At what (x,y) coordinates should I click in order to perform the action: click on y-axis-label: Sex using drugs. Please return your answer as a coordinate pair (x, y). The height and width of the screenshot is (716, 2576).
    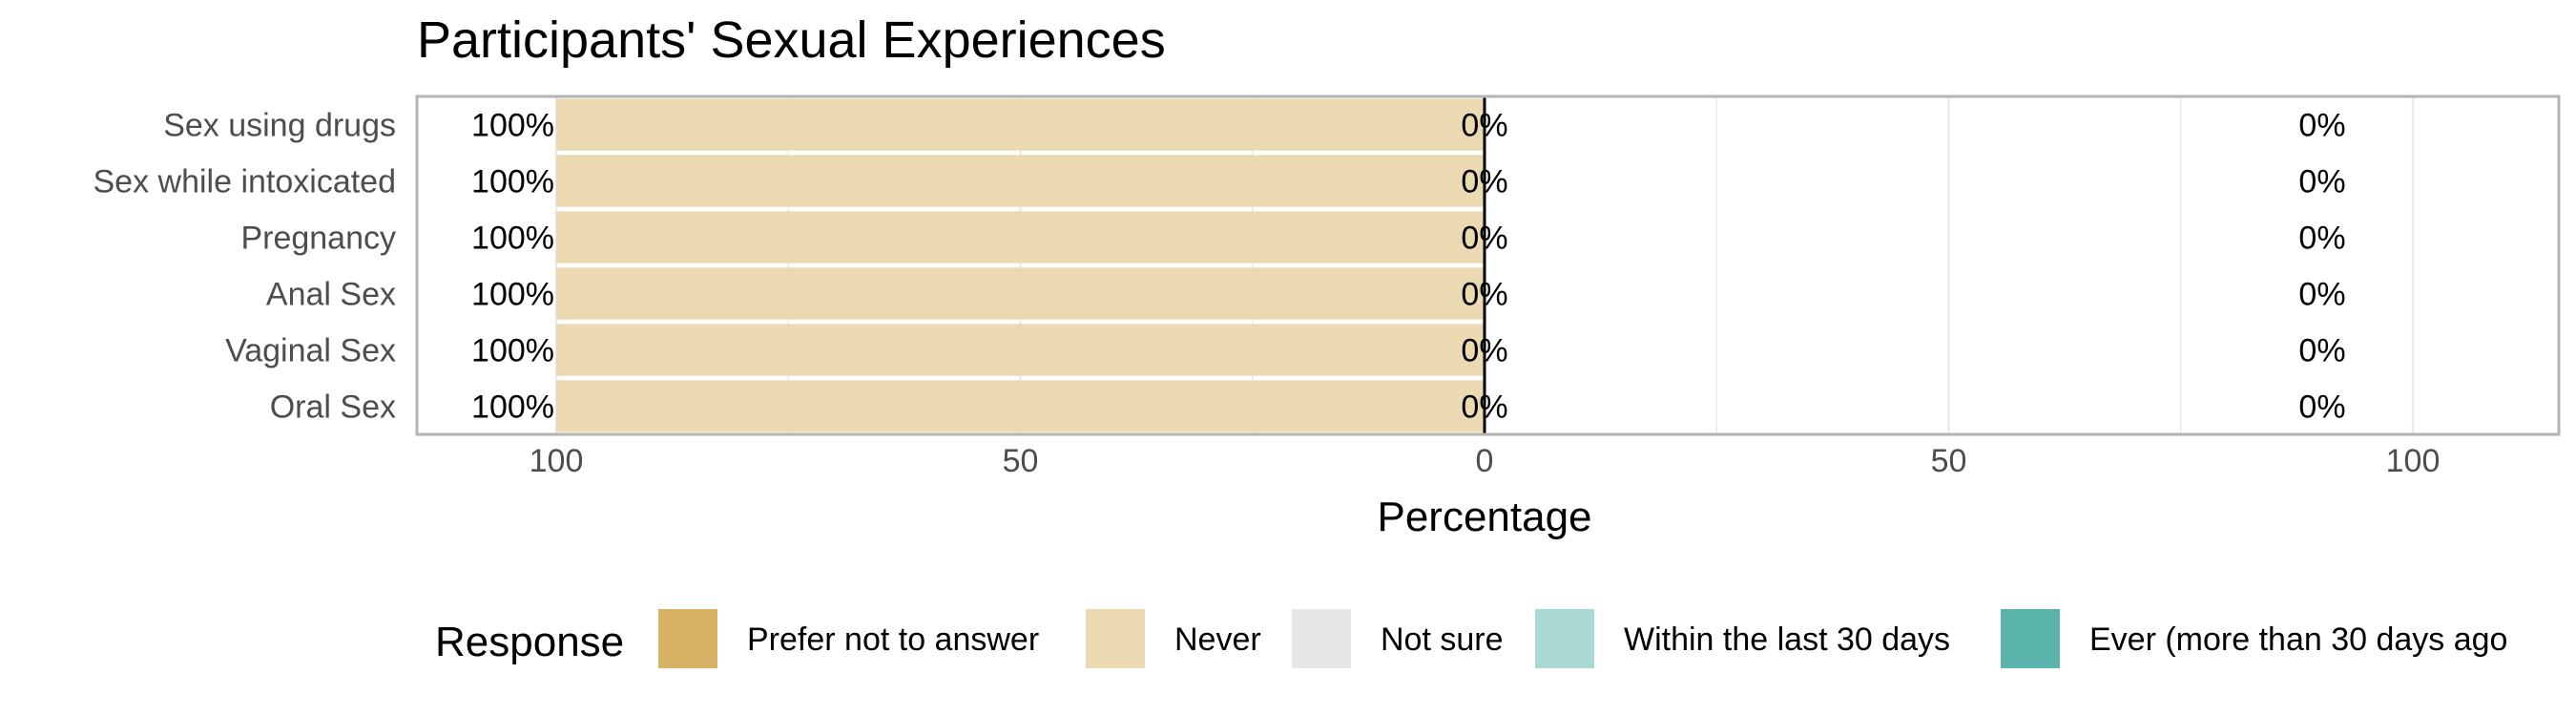
    Looking at the image, I should click on (279, 126).